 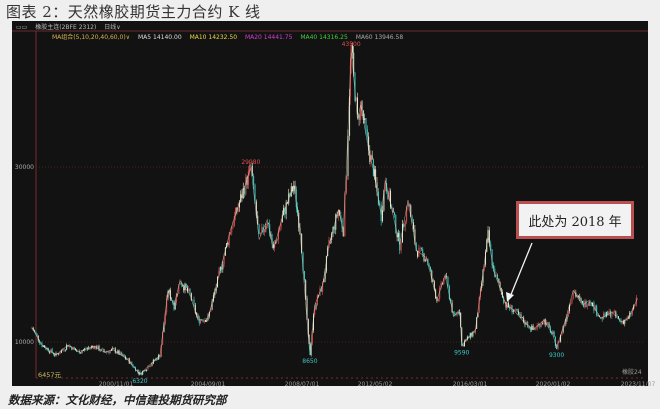 I want to click on x-tick-label: 2000/11/01, so click(x=116, y=384).